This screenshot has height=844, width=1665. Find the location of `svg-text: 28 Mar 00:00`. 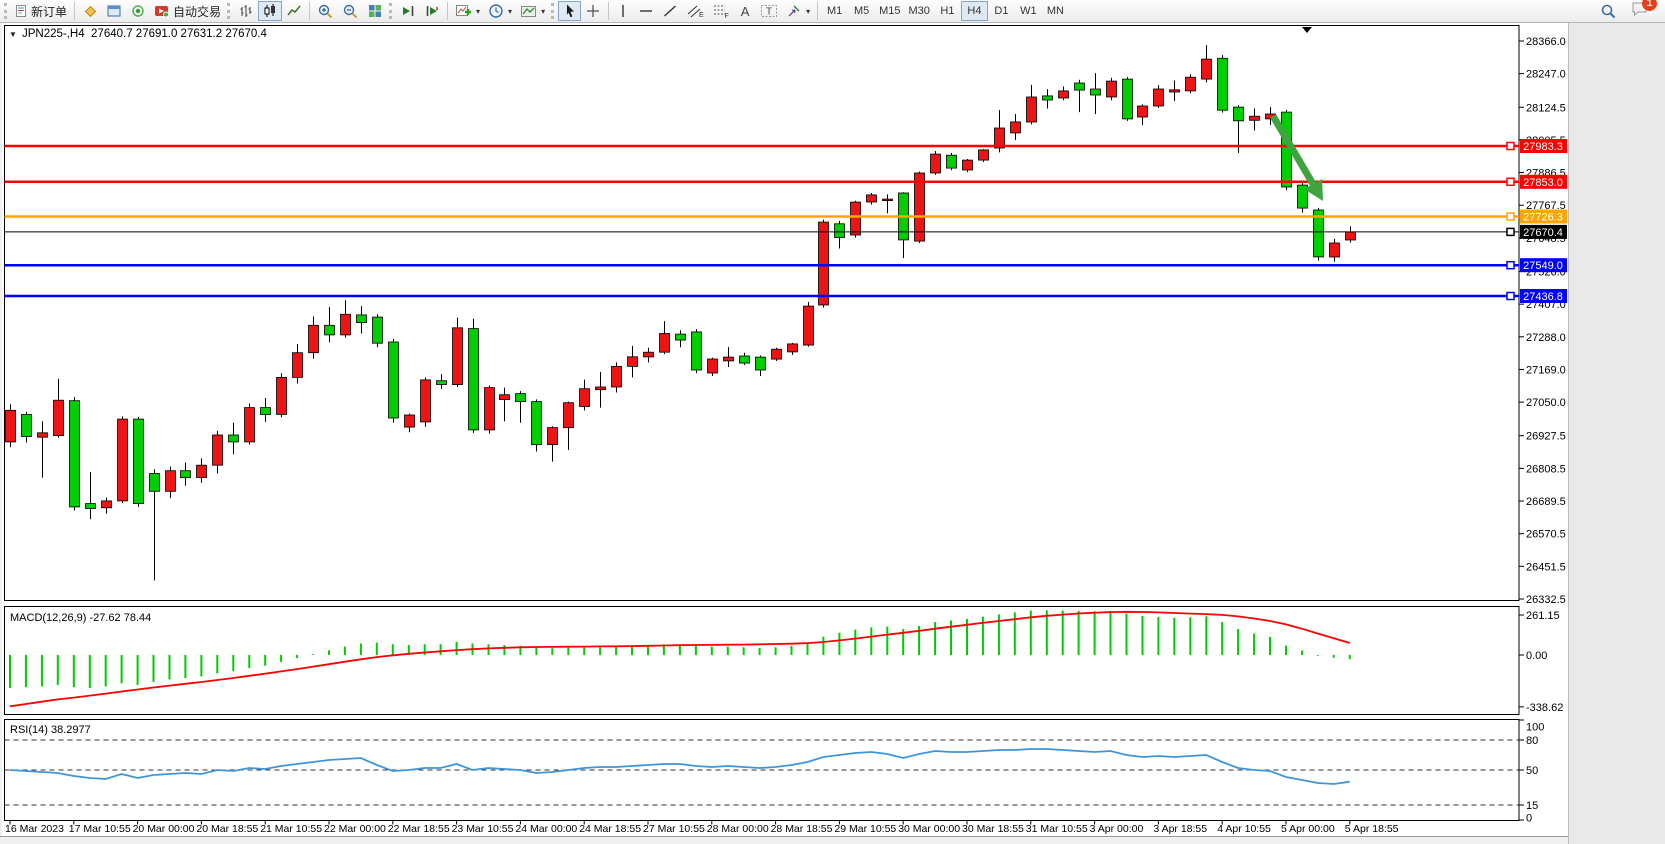

svg-text: 28 Mar 00:00 is located at coordinates (738, 829).